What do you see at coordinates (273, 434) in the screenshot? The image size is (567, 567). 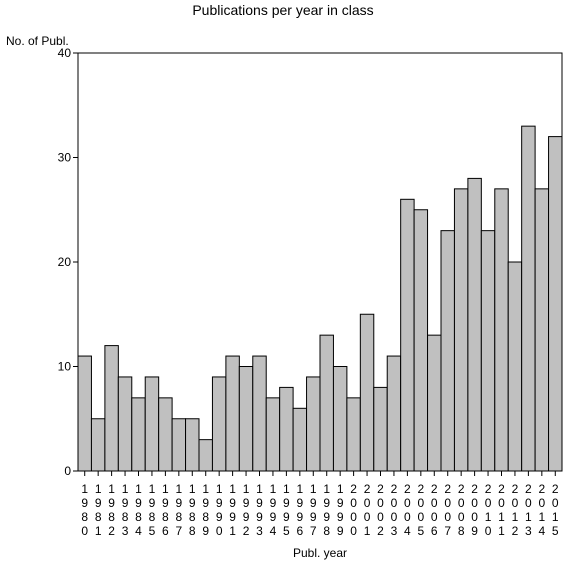 I see `bar-1994` at bounding box center [273, 434].